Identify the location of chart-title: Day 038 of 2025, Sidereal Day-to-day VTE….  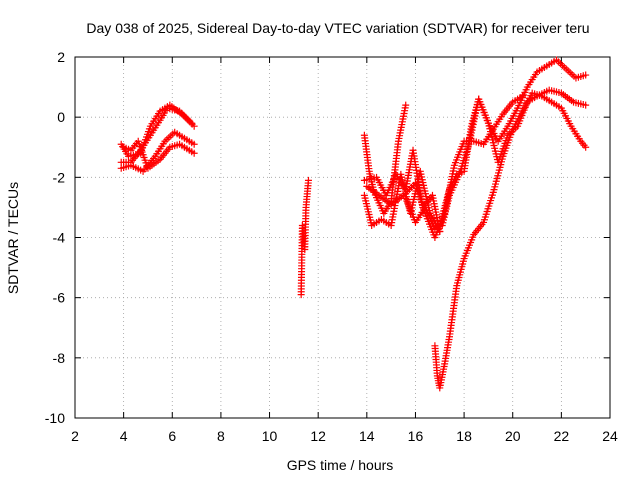
(337, 28).